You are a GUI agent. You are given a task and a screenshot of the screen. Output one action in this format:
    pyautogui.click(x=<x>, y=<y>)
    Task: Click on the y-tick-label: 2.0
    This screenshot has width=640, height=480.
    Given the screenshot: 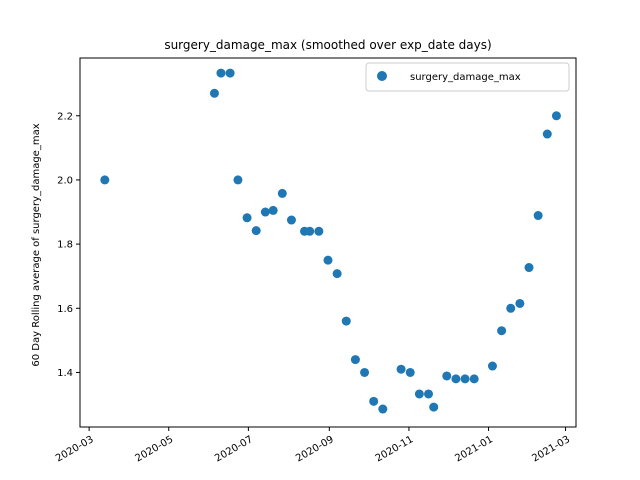 What is the action you would take?
    pyautogui.click(x=65, y=180)
    